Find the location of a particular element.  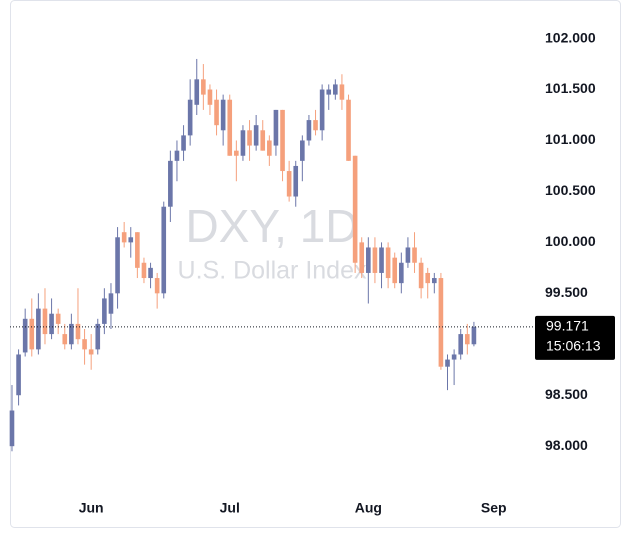

x-tick-label: Jul is located at coordinates (230, 508).